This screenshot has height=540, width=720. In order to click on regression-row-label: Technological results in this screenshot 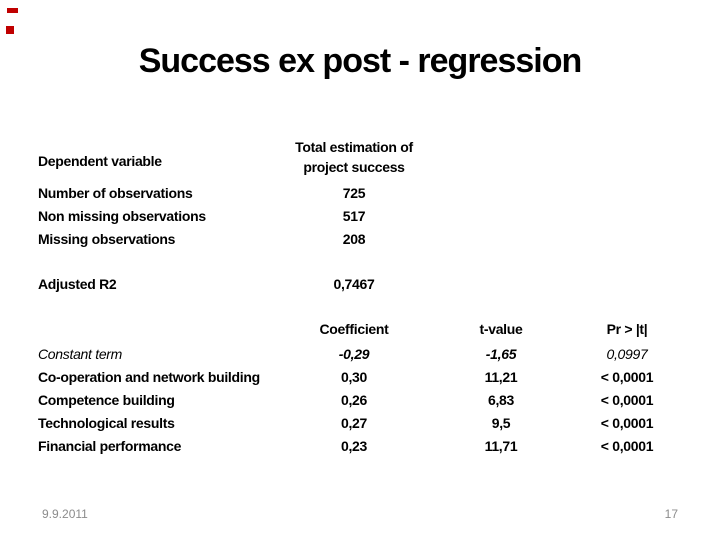, I will do `click(106, 423)`.